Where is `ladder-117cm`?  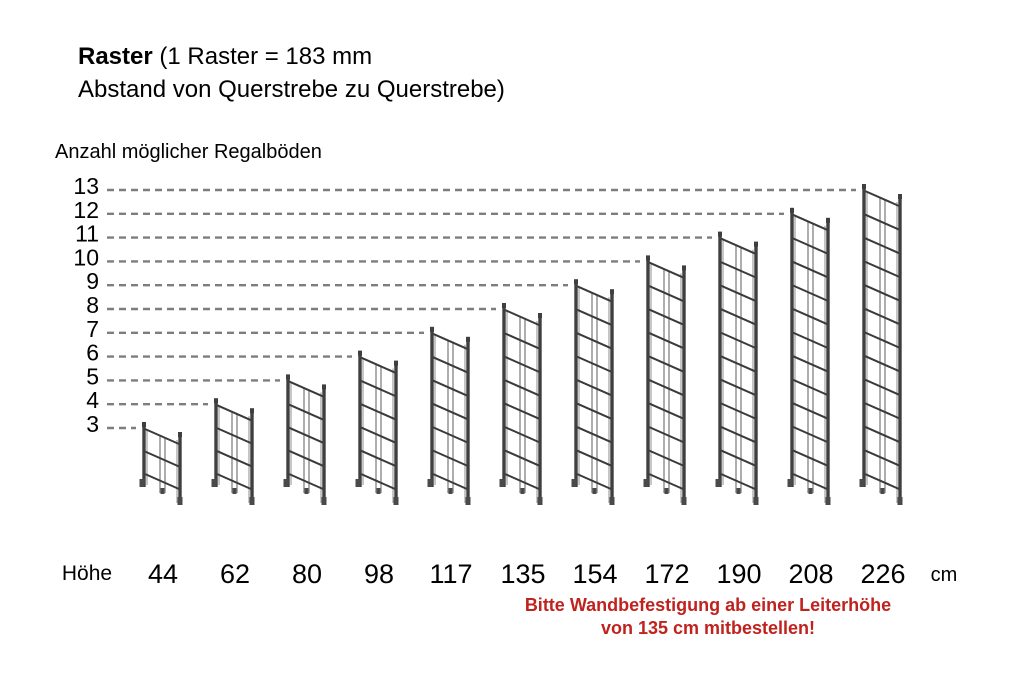
ladder-117cm is located at coordinates (449, 415).